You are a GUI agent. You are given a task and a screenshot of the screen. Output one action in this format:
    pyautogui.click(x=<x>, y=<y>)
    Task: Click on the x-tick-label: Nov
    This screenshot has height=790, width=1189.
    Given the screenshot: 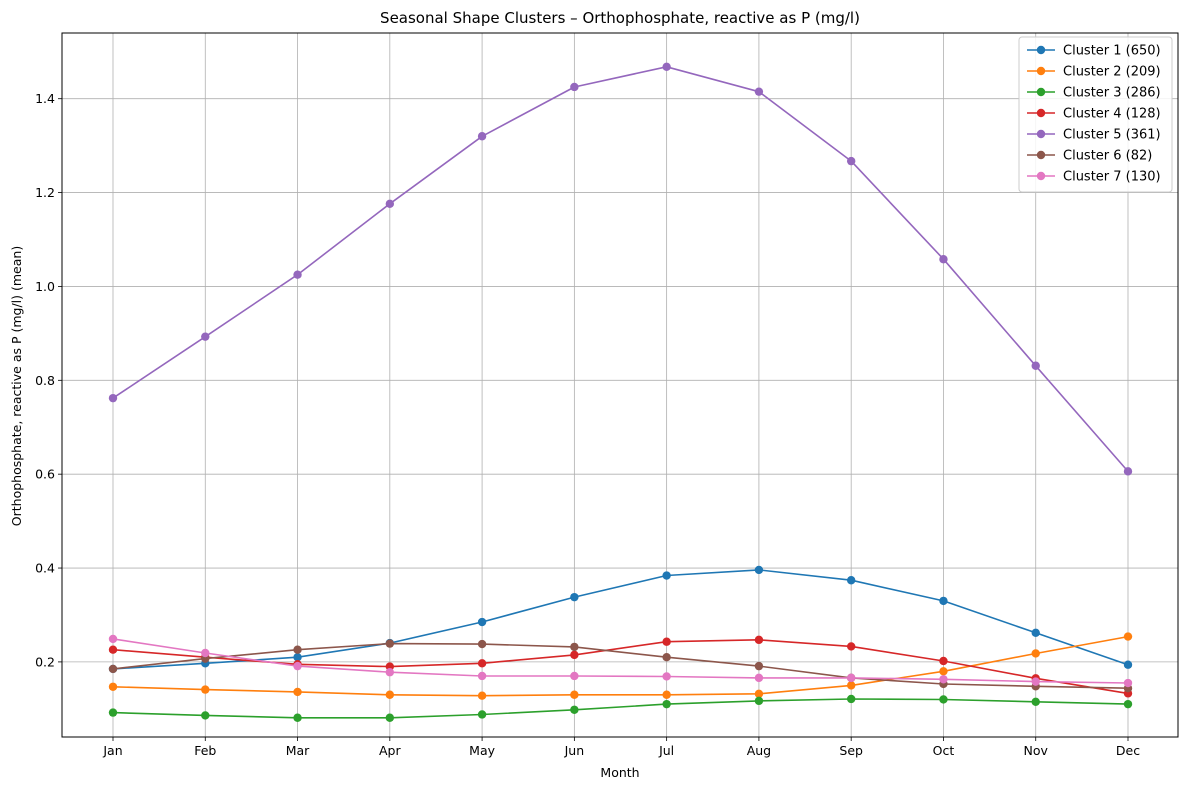 What is the action you would take?
    pyautogui.click(x=1036, y=750)
    